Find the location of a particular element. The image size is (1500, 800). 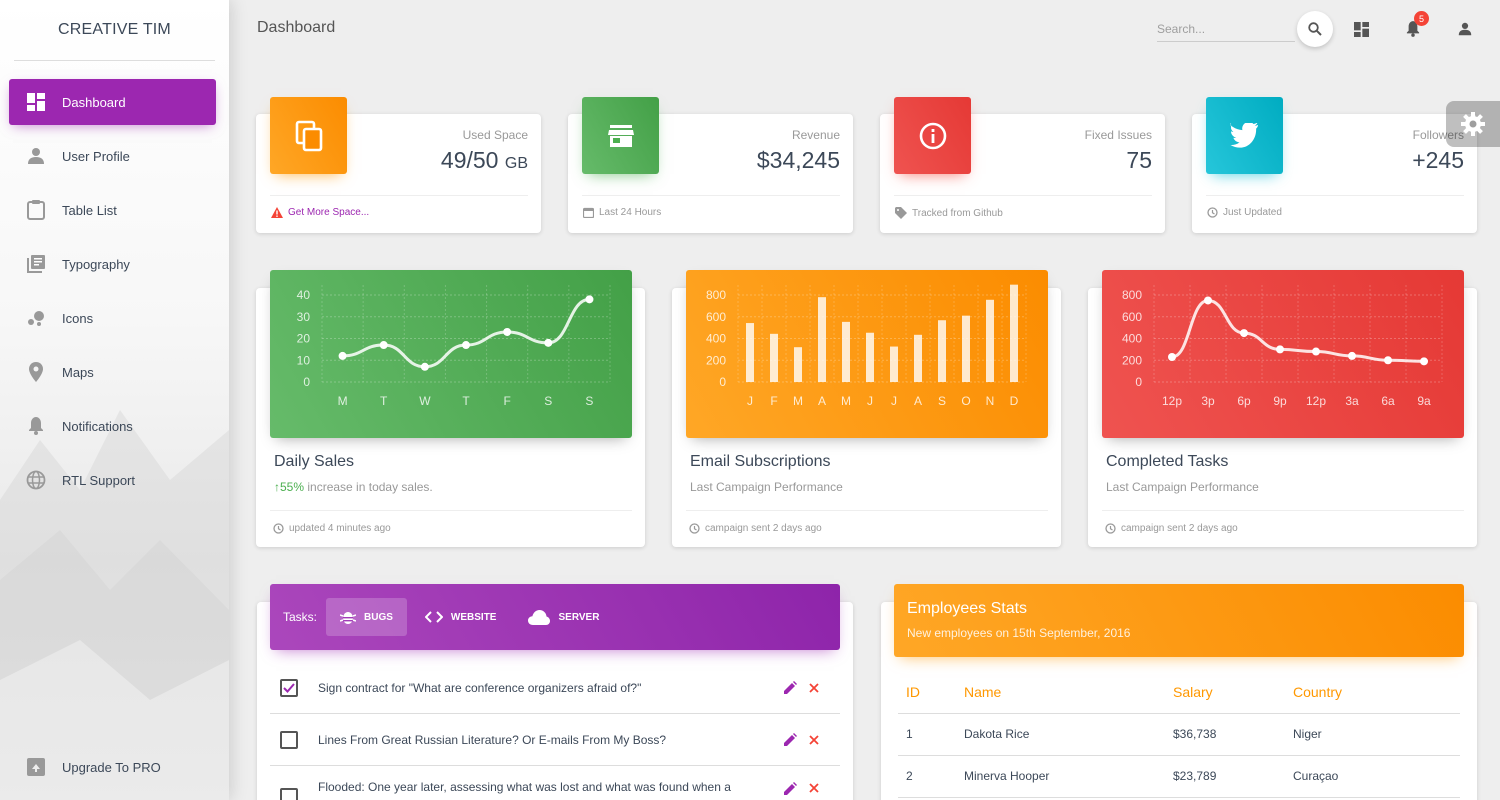

y-tick-label: 200 is located at coordinates (1132, 360).